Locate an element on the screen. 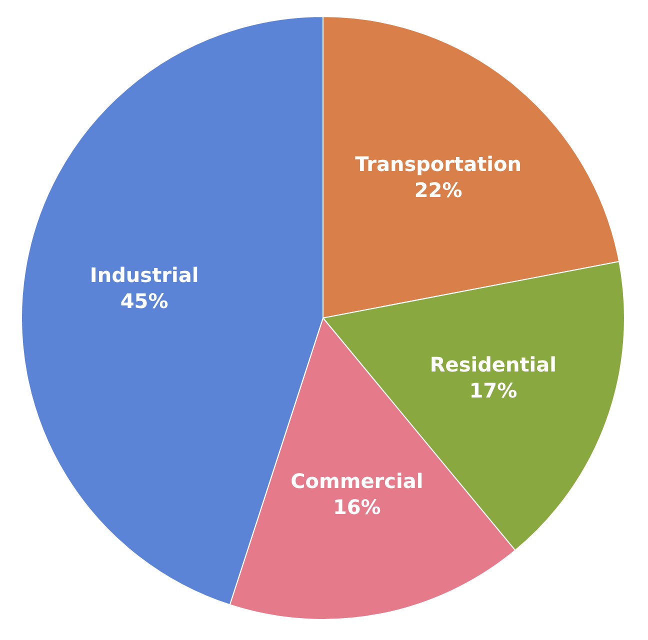 The width and height of the screenshot is (648, 640). data-label: 17% is located at coordinates (493, 390).